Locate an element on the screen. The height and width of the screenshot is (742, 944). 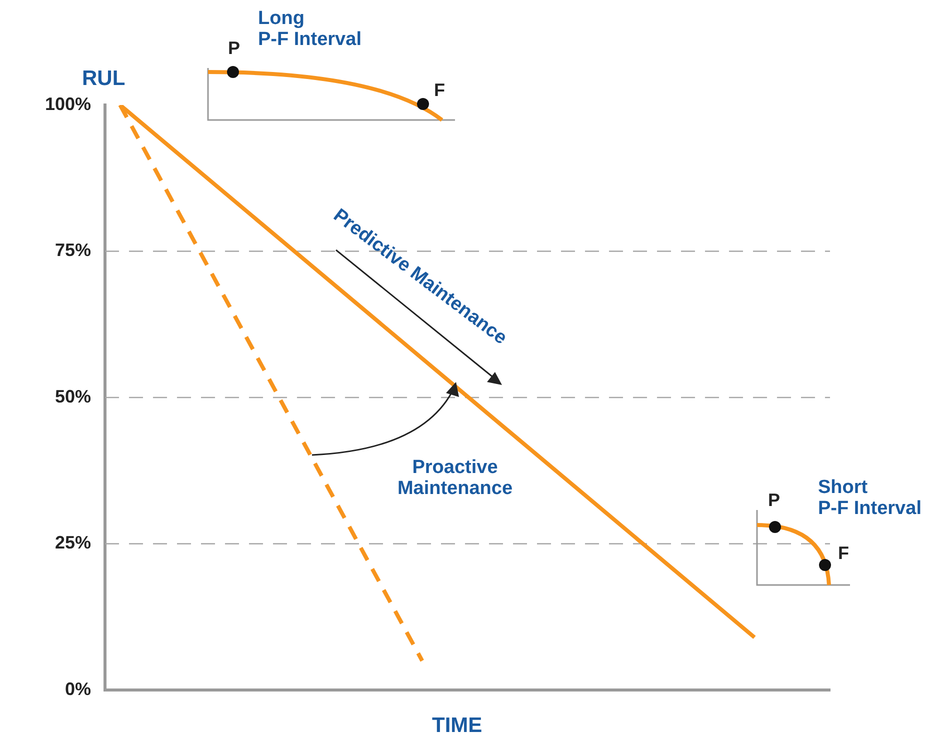
y-tick-label: 75% is located at coordinates (72, 250).